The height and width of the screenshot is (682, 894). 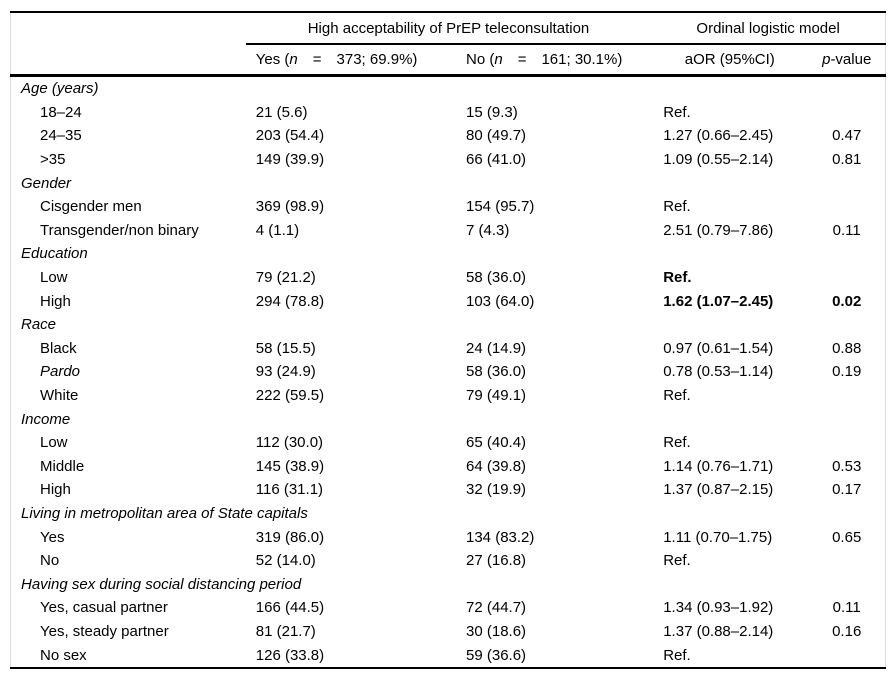 I want to click on section-header: Age (years), so click(x=60, y=89).